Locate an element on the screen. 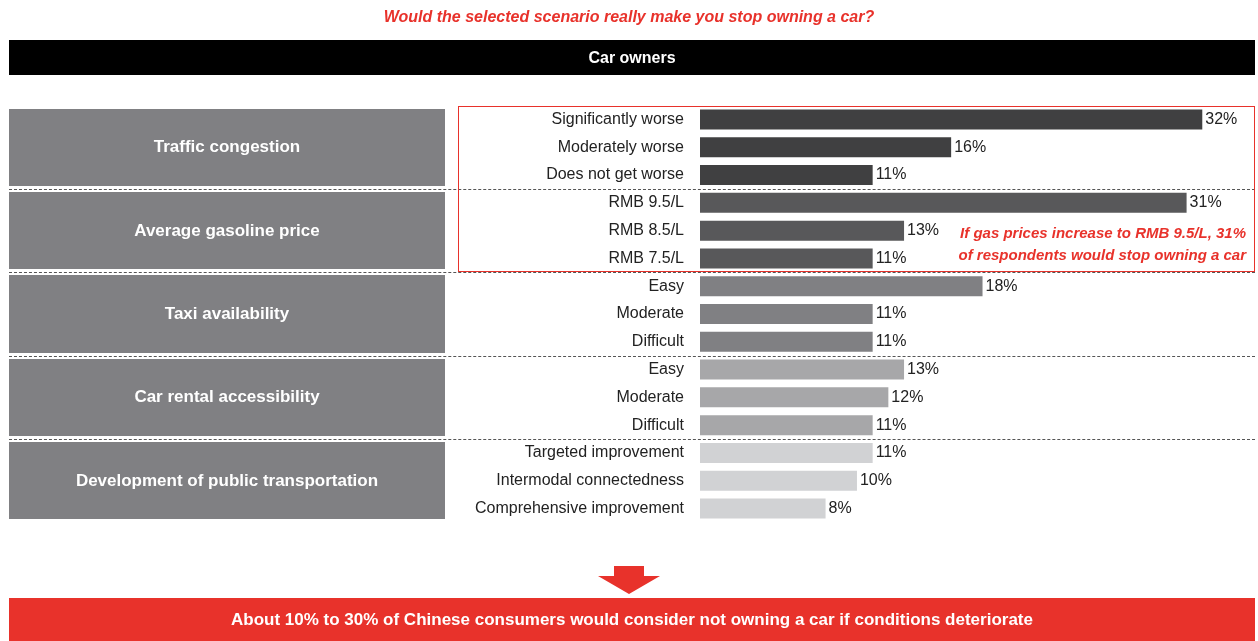  data-label: 16% is located at coordinates (970, 146).